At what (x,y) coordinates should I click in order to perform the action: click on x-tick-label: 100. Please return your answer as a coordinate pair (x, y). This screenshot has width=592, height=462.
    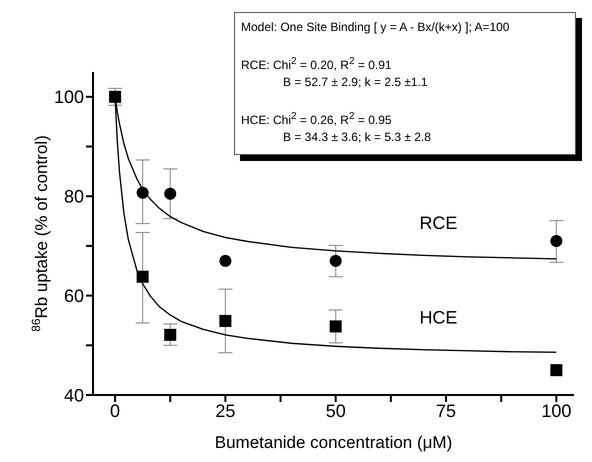
    Looking at the image, I should click on (556, 410).